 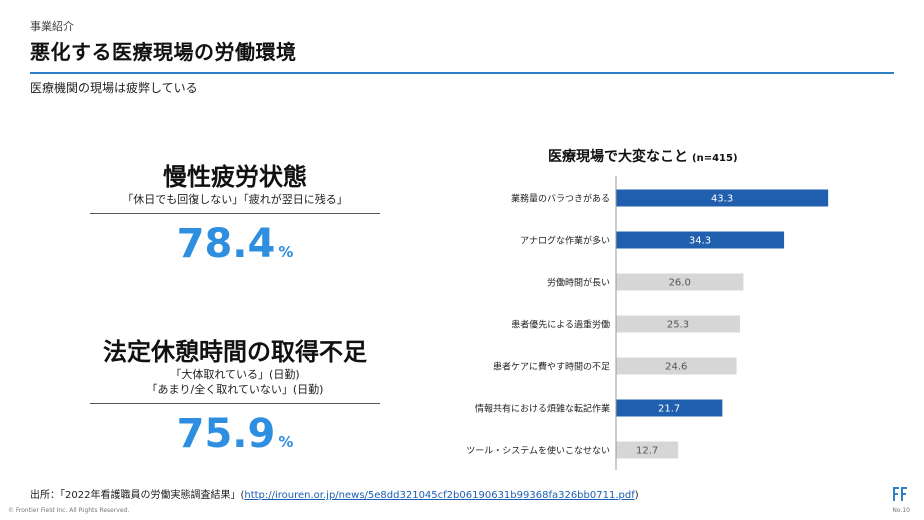 What do you see at coordinates (618, 157) in the screenshot?
I see `chart-title-text: 医療現場で大変なこと` at bounding box center [618, 157].